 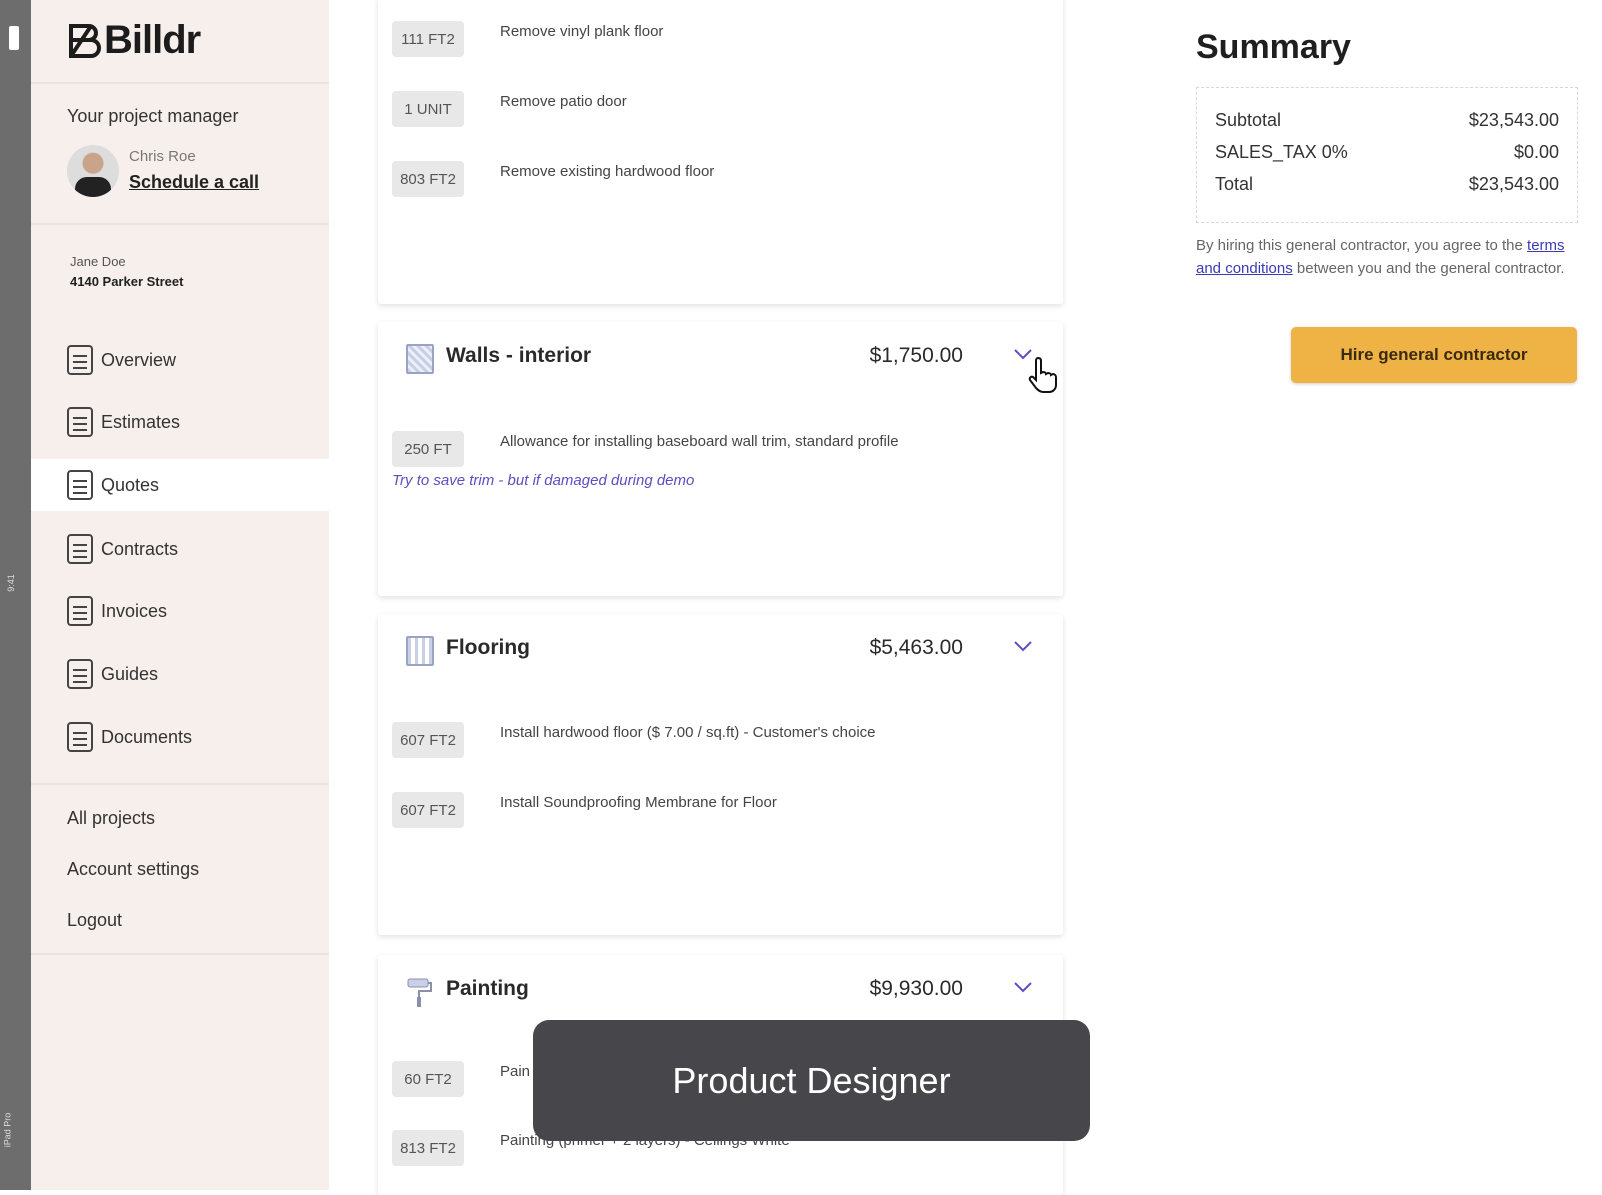 What do you see at coordinates (916, 647) in the screenshot?
I see `section-price: $5,463.00` at bounding box center [916, 647].